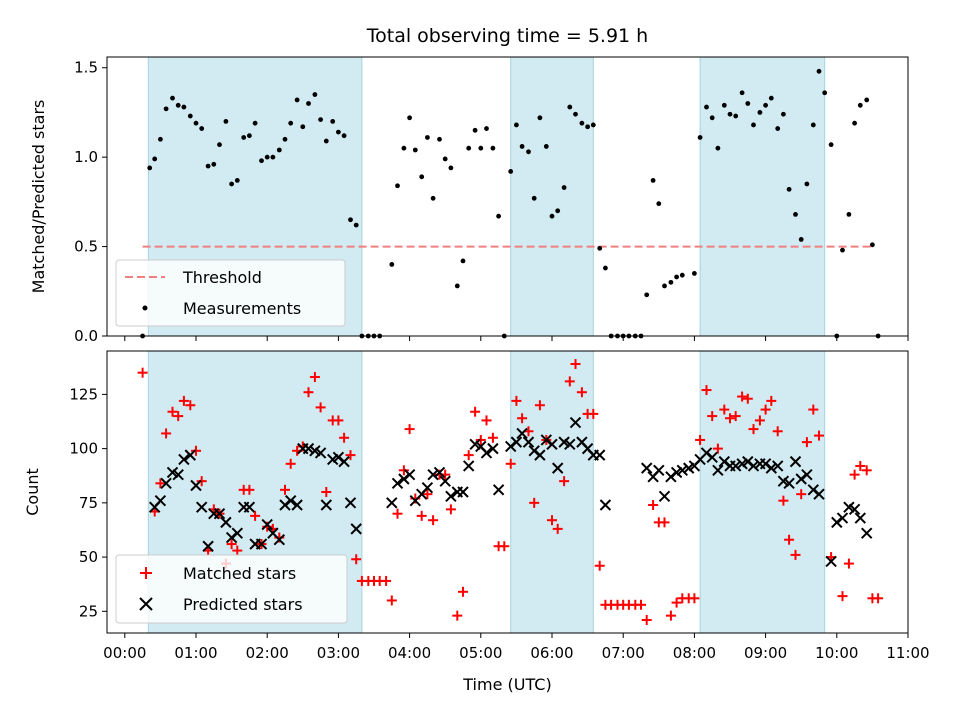 The height and width of the screenshot is (720, 960). Describe the element at coordinates (551, 653) in the screenshot. I see `x-tick-label: 06:00` at that location.